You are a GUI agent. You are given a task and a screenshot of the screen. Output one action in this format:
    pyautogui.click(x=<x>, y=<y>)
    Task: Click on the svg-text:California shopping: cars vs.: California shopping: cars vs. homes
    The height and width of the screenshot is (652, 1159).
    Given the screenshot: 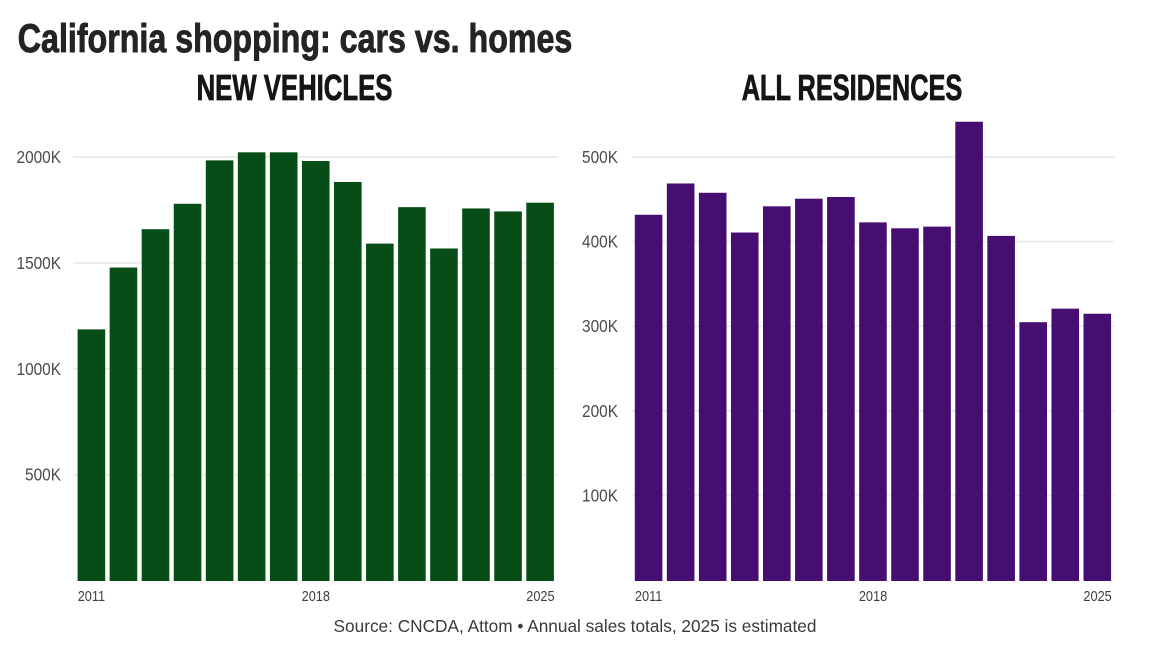 What is the action you would take?
    pyautogui.click(x=295, y=38)
    